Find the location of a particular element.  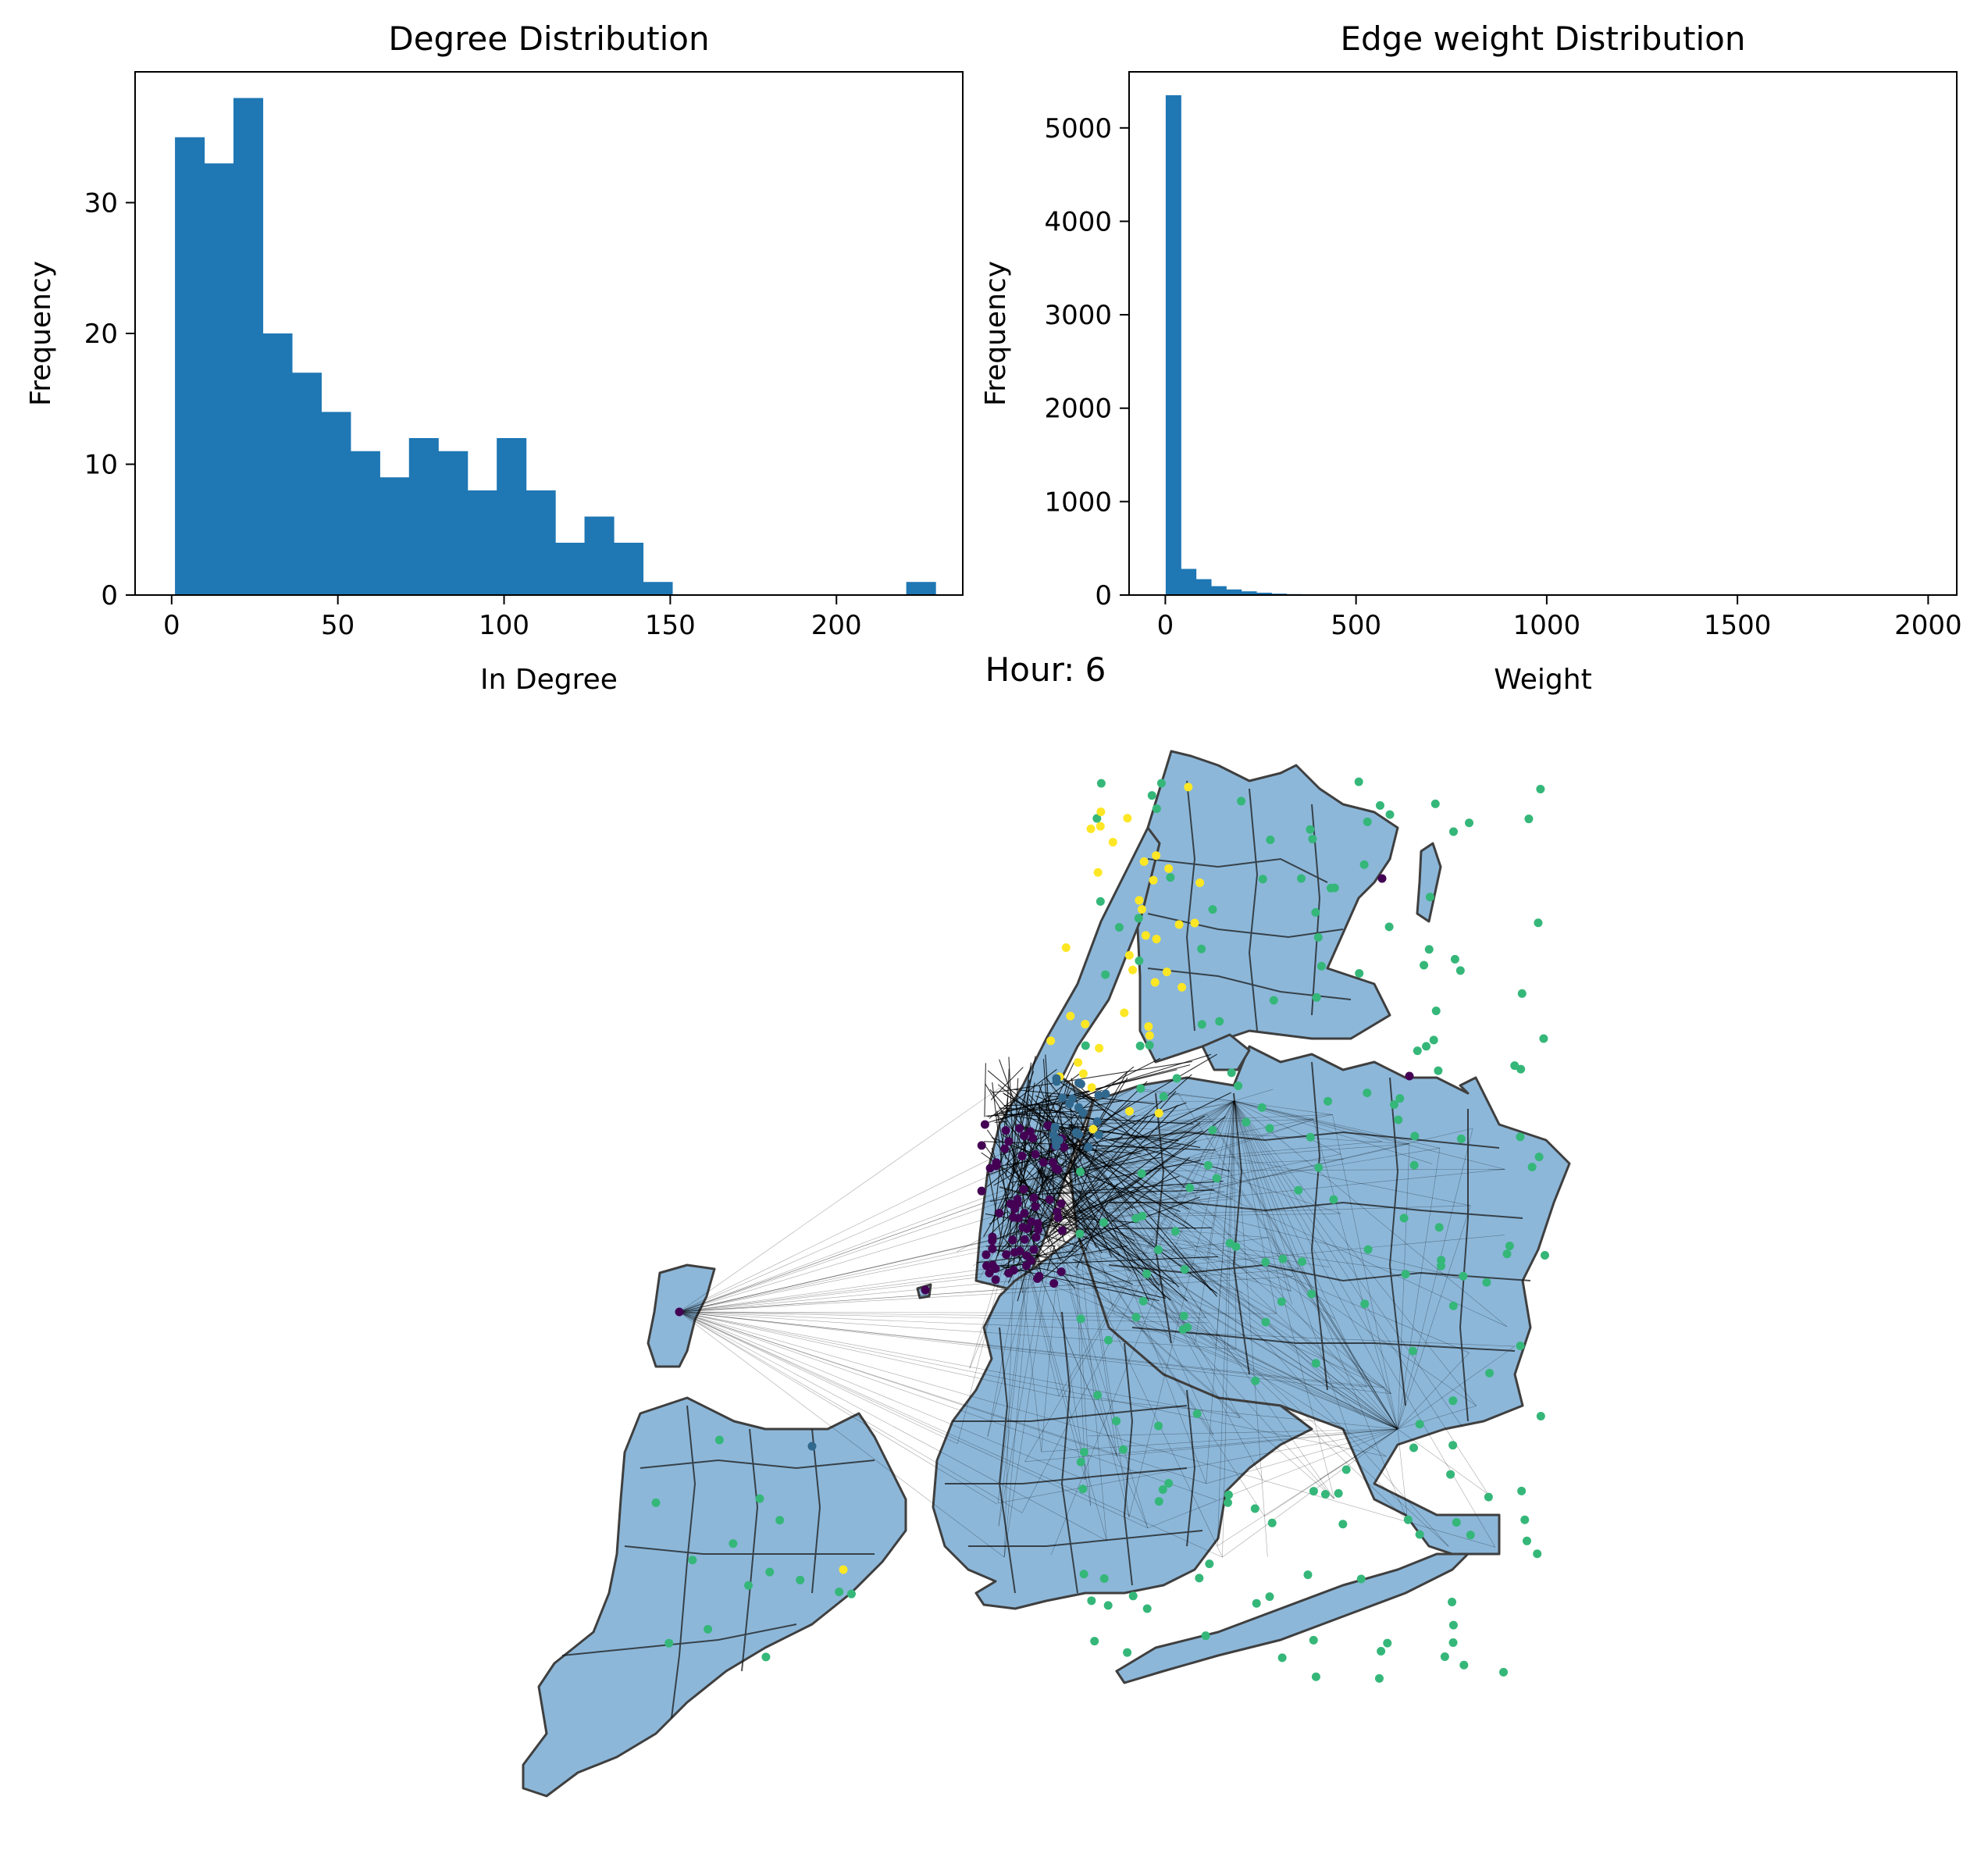

chart1-bar is located at coordinates (219, 379).